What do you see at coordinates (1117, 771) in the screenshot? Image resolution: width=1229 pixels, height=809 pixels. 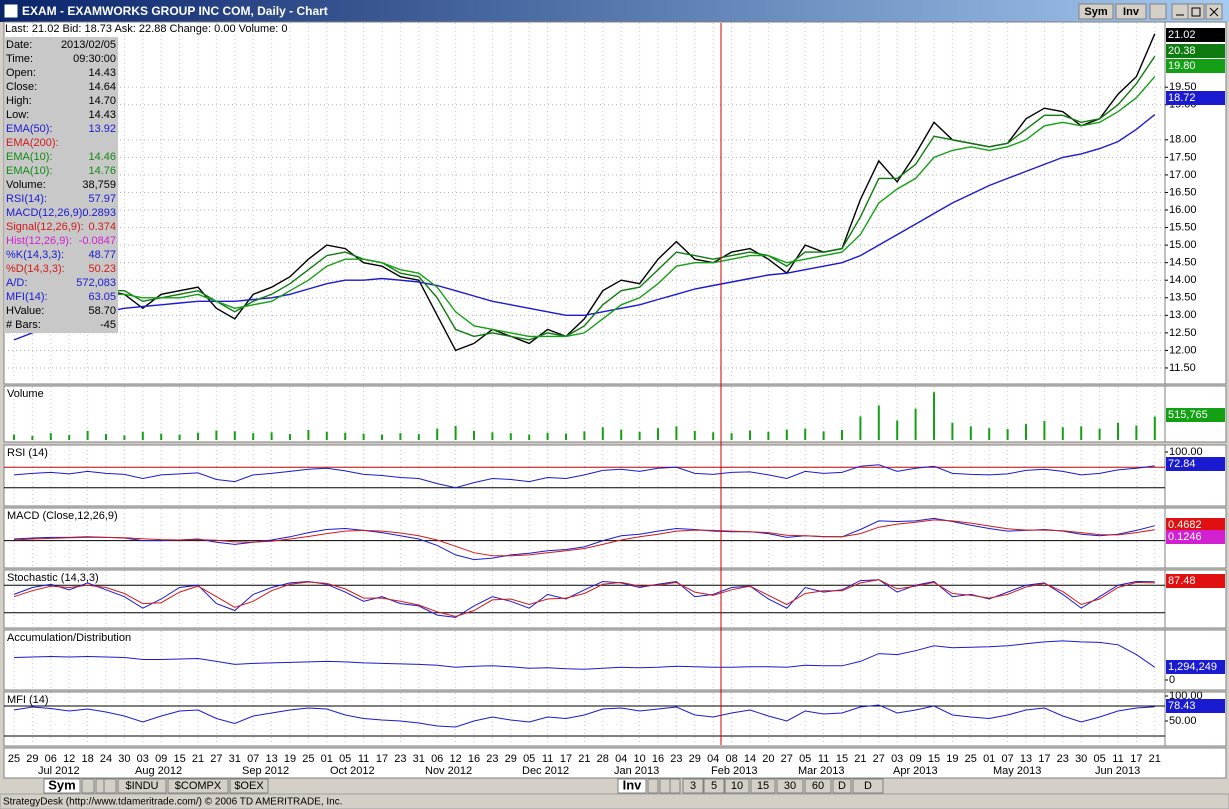 I see `month-label: Jun 2013` at bounding box center [1117, 771].